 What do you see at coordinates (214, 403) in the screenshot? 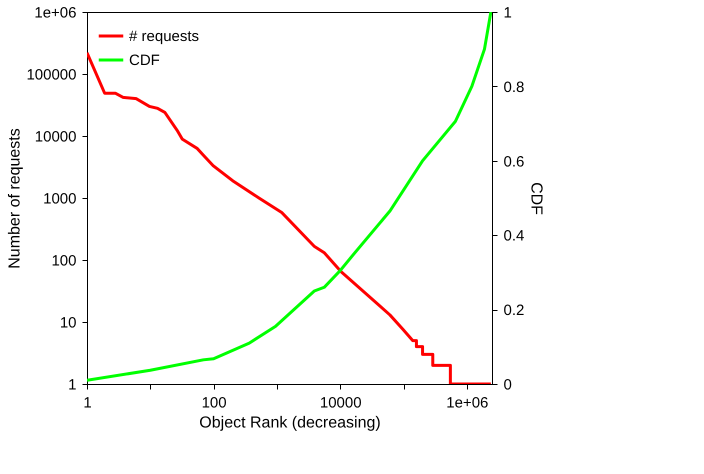
I see `x-tick-label: 100` at bounding box center [214, 403].